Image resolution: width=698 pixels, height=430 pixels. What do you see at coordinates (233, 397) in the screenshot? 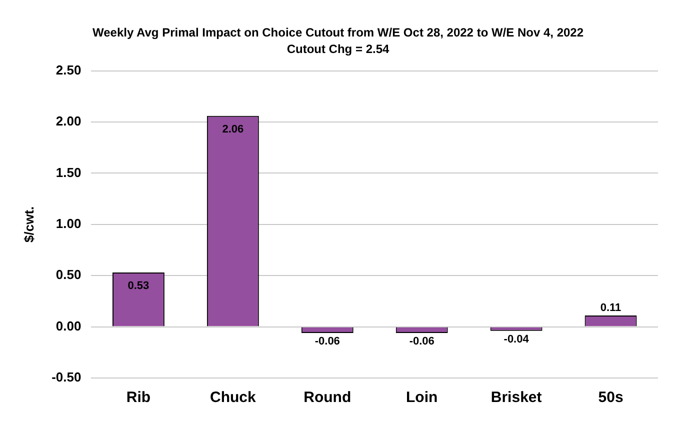
I see `x-tick-label: Chuck` at bounding box center [233, 397].